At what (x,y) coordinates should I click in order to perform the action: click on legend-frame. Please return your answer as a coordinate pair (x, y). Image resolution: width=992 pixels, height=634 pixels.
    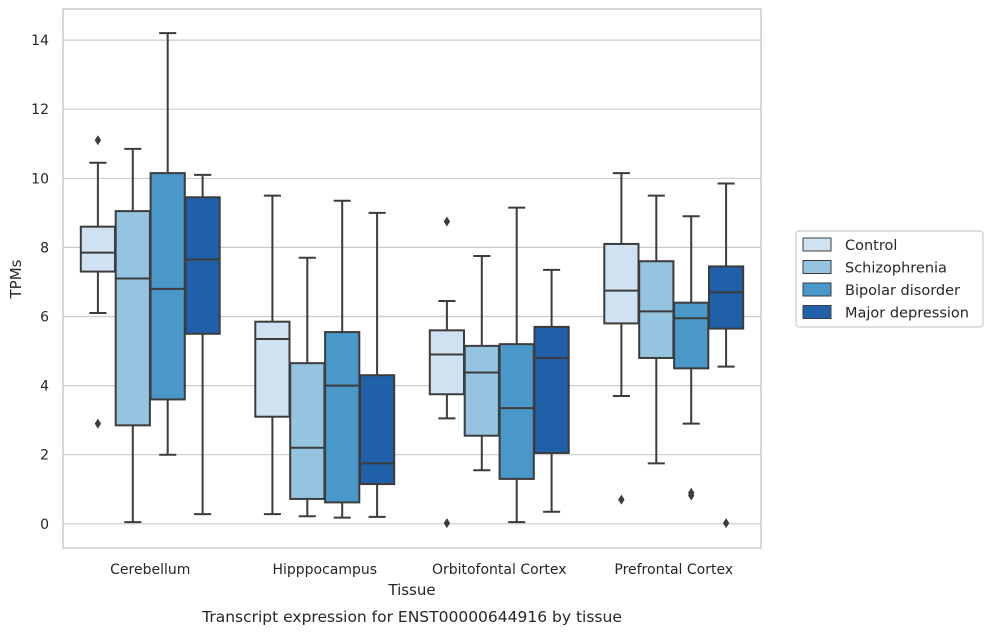
    Looking at the image, I should click on (889, 279).